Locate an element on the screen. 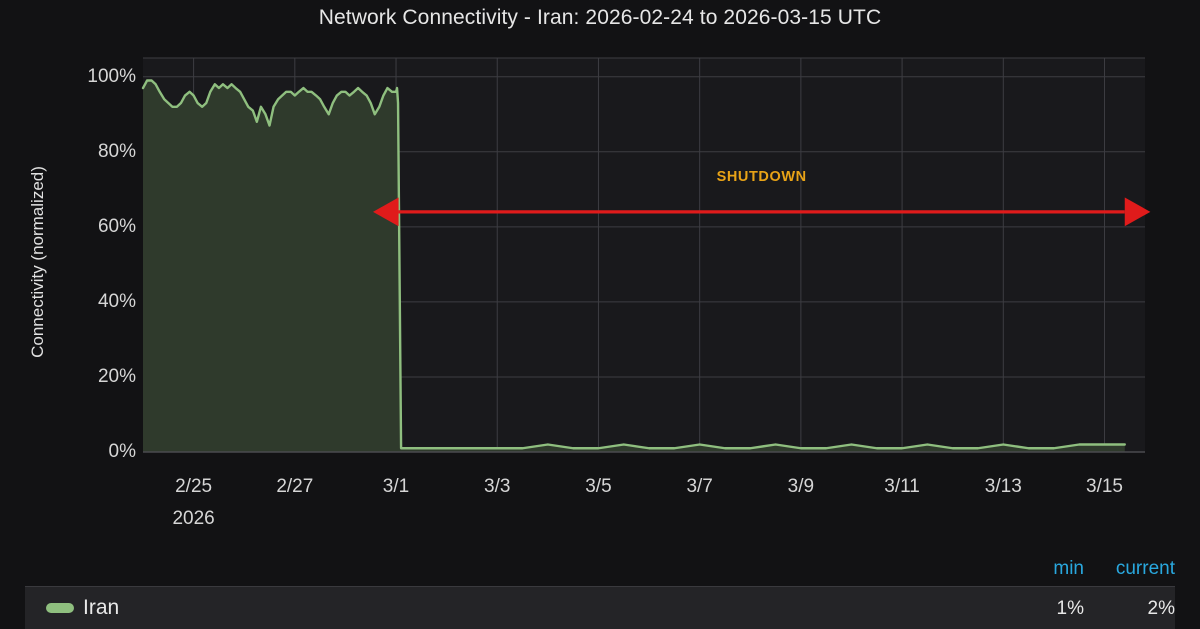 The height and width of the screenshot is (629, 1200). legend-header: min current is located at coordinates (600, 570).